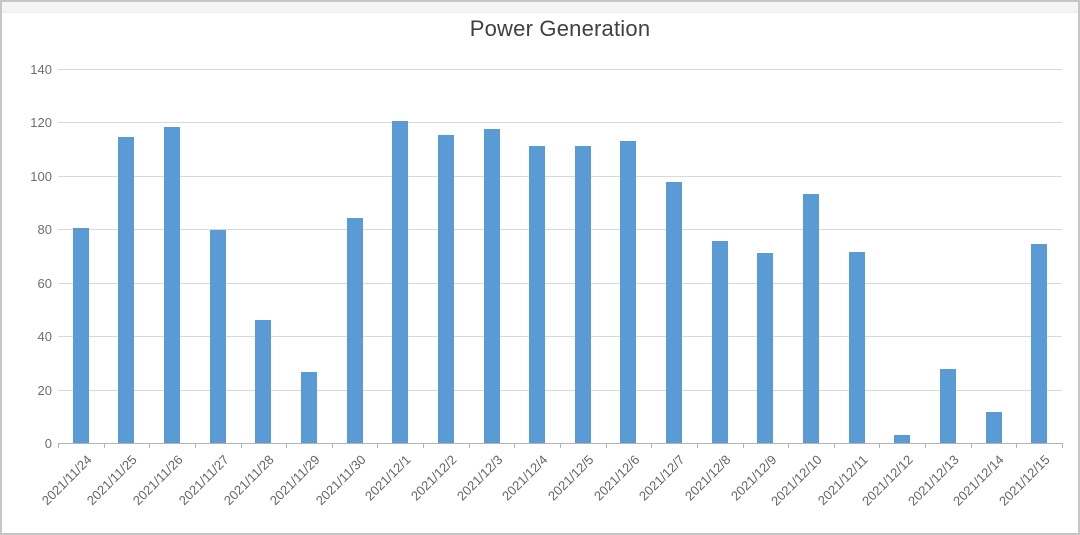 The image size is (1080, 535). What do you see at coordinates (525, 478) in the screenshot?
I see `x-axis-tick-label: 2021/12/4` at bounding box center [525, 478].